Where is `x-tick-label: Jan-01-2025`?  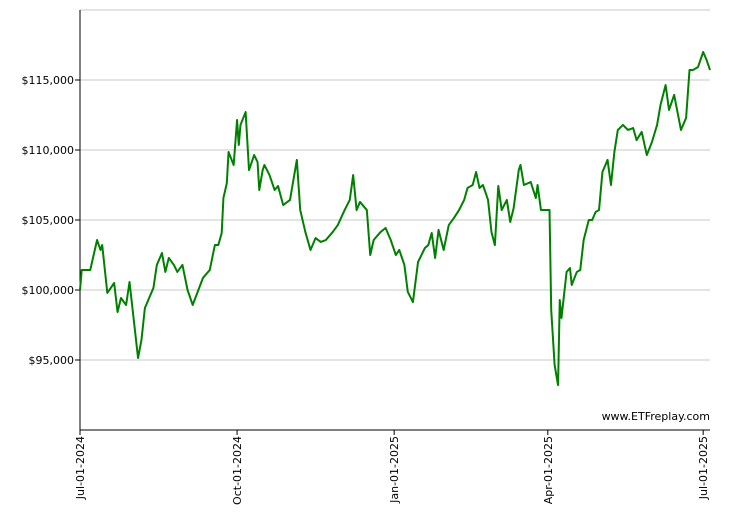 x-tick-label: Jan-01-2025 is located at coordinates (394, 470).